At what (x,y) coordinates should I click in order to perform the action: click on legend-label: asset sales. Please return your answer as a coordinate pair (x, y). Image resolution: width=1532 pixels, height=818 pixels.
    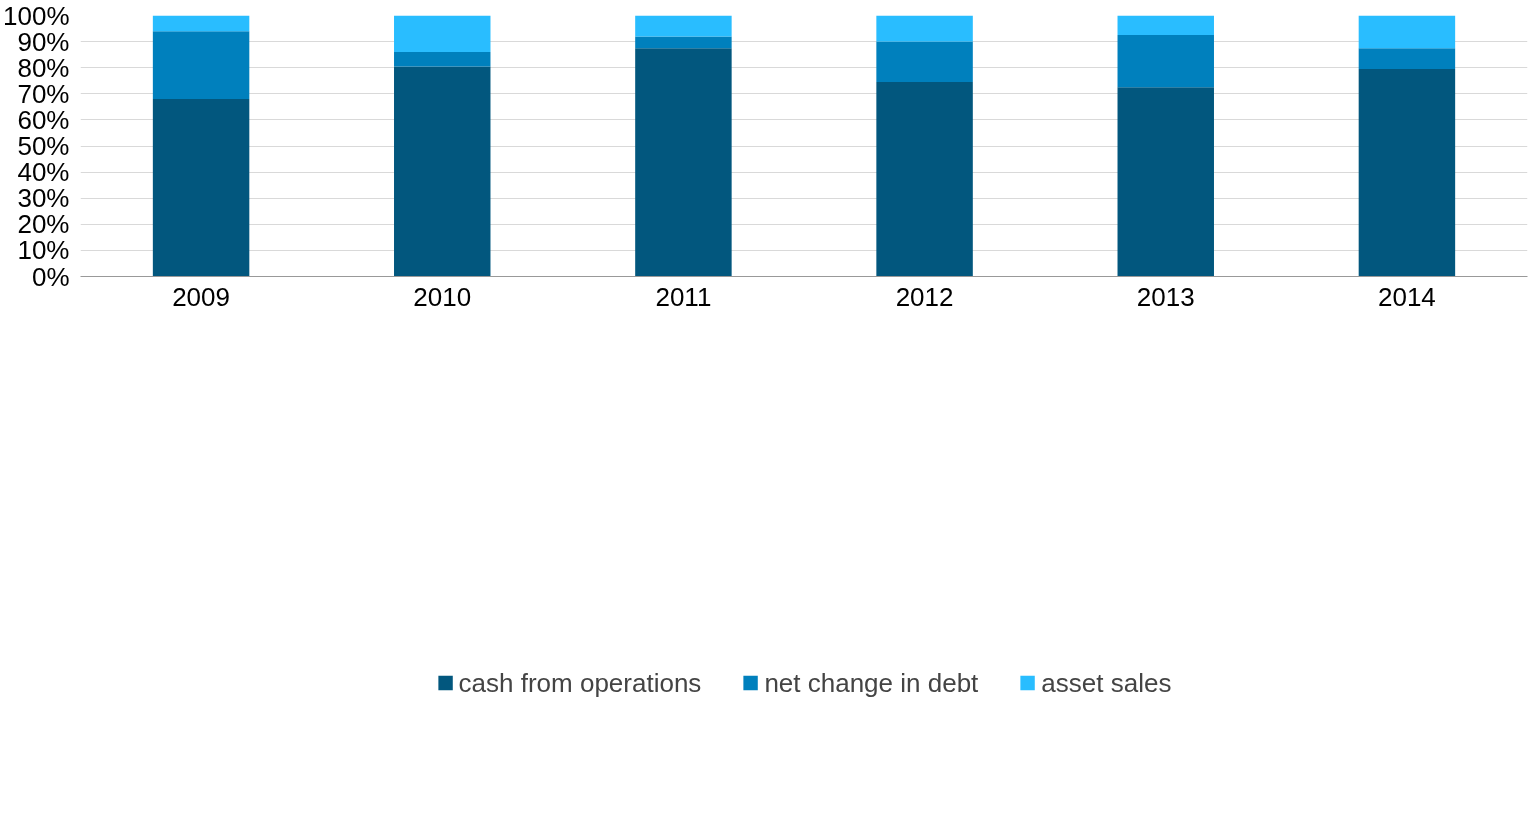
    Looking at the image, I should click on (1106, 683).